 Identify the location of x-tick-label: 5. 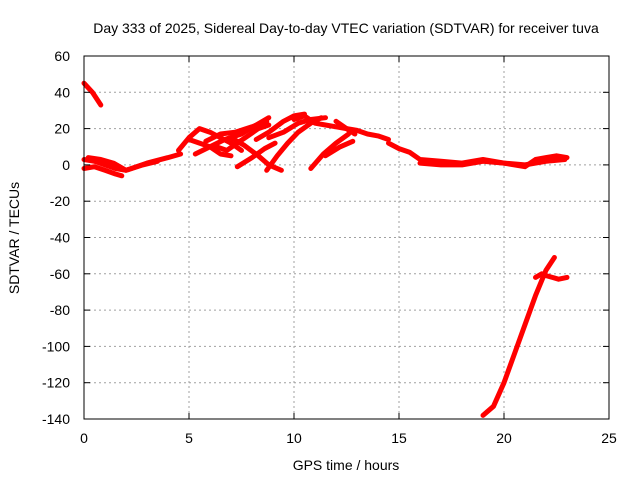
(189, 438).